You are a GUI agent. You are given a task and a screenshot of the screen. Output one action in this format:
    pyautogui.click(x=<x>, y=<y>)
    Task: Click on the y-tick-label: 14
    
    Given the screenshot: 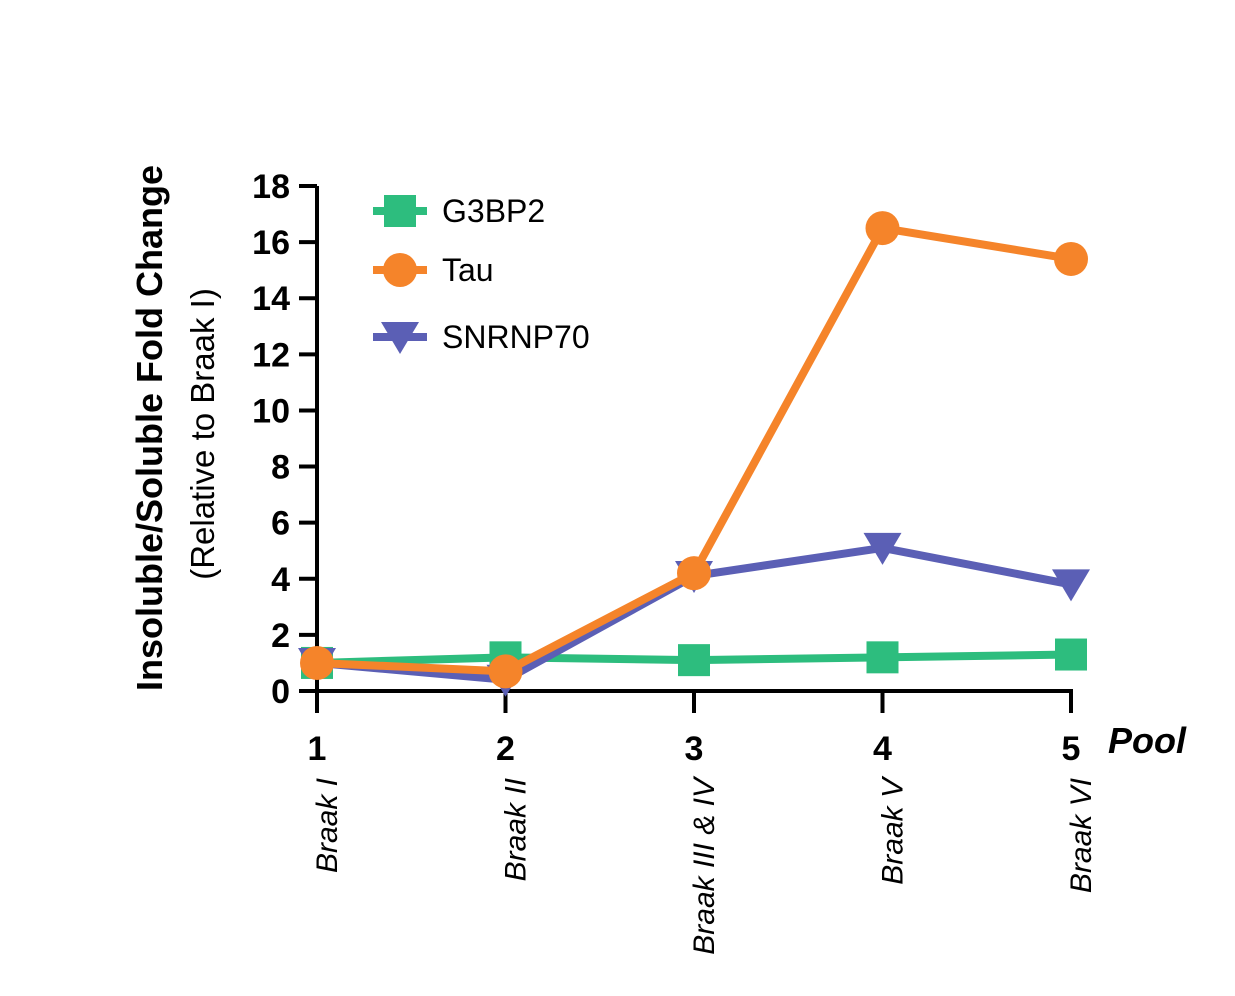 What is the action you would take?
    pyautogui.click(x=271, y=299)
    